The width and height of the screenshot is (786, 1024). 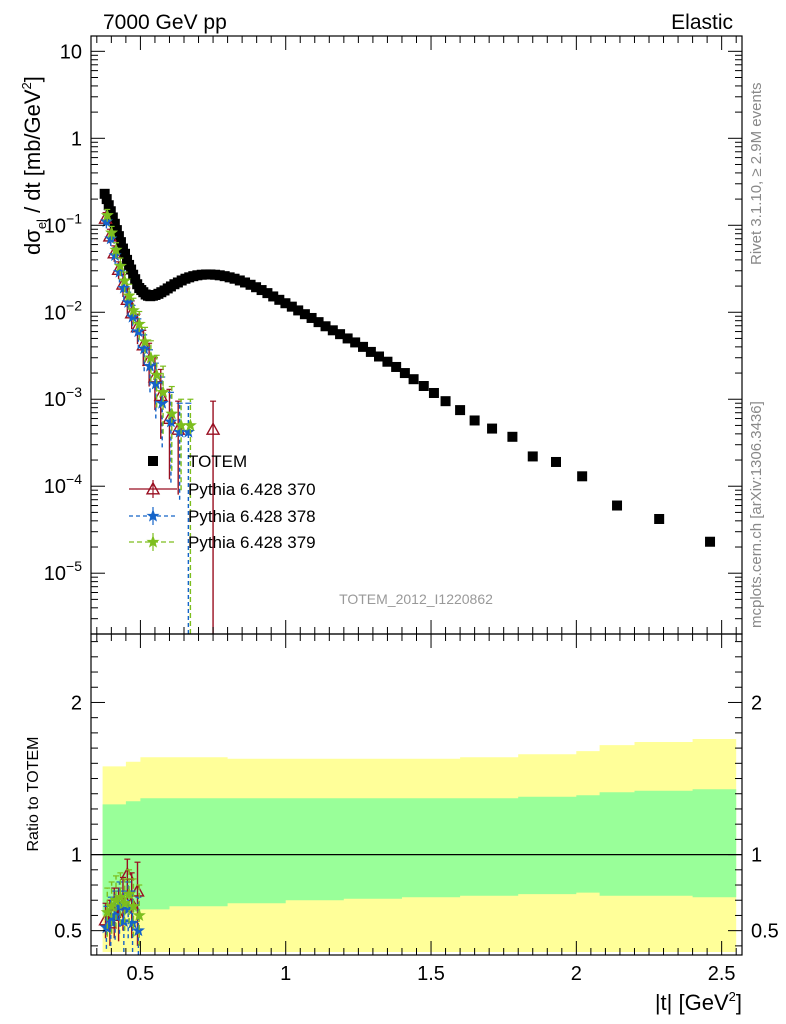 What do you see at coordinates (252, 516) in the screenshot?
I see `legend-label: Pythia 6.428 378` at bounding box center [252, 516].